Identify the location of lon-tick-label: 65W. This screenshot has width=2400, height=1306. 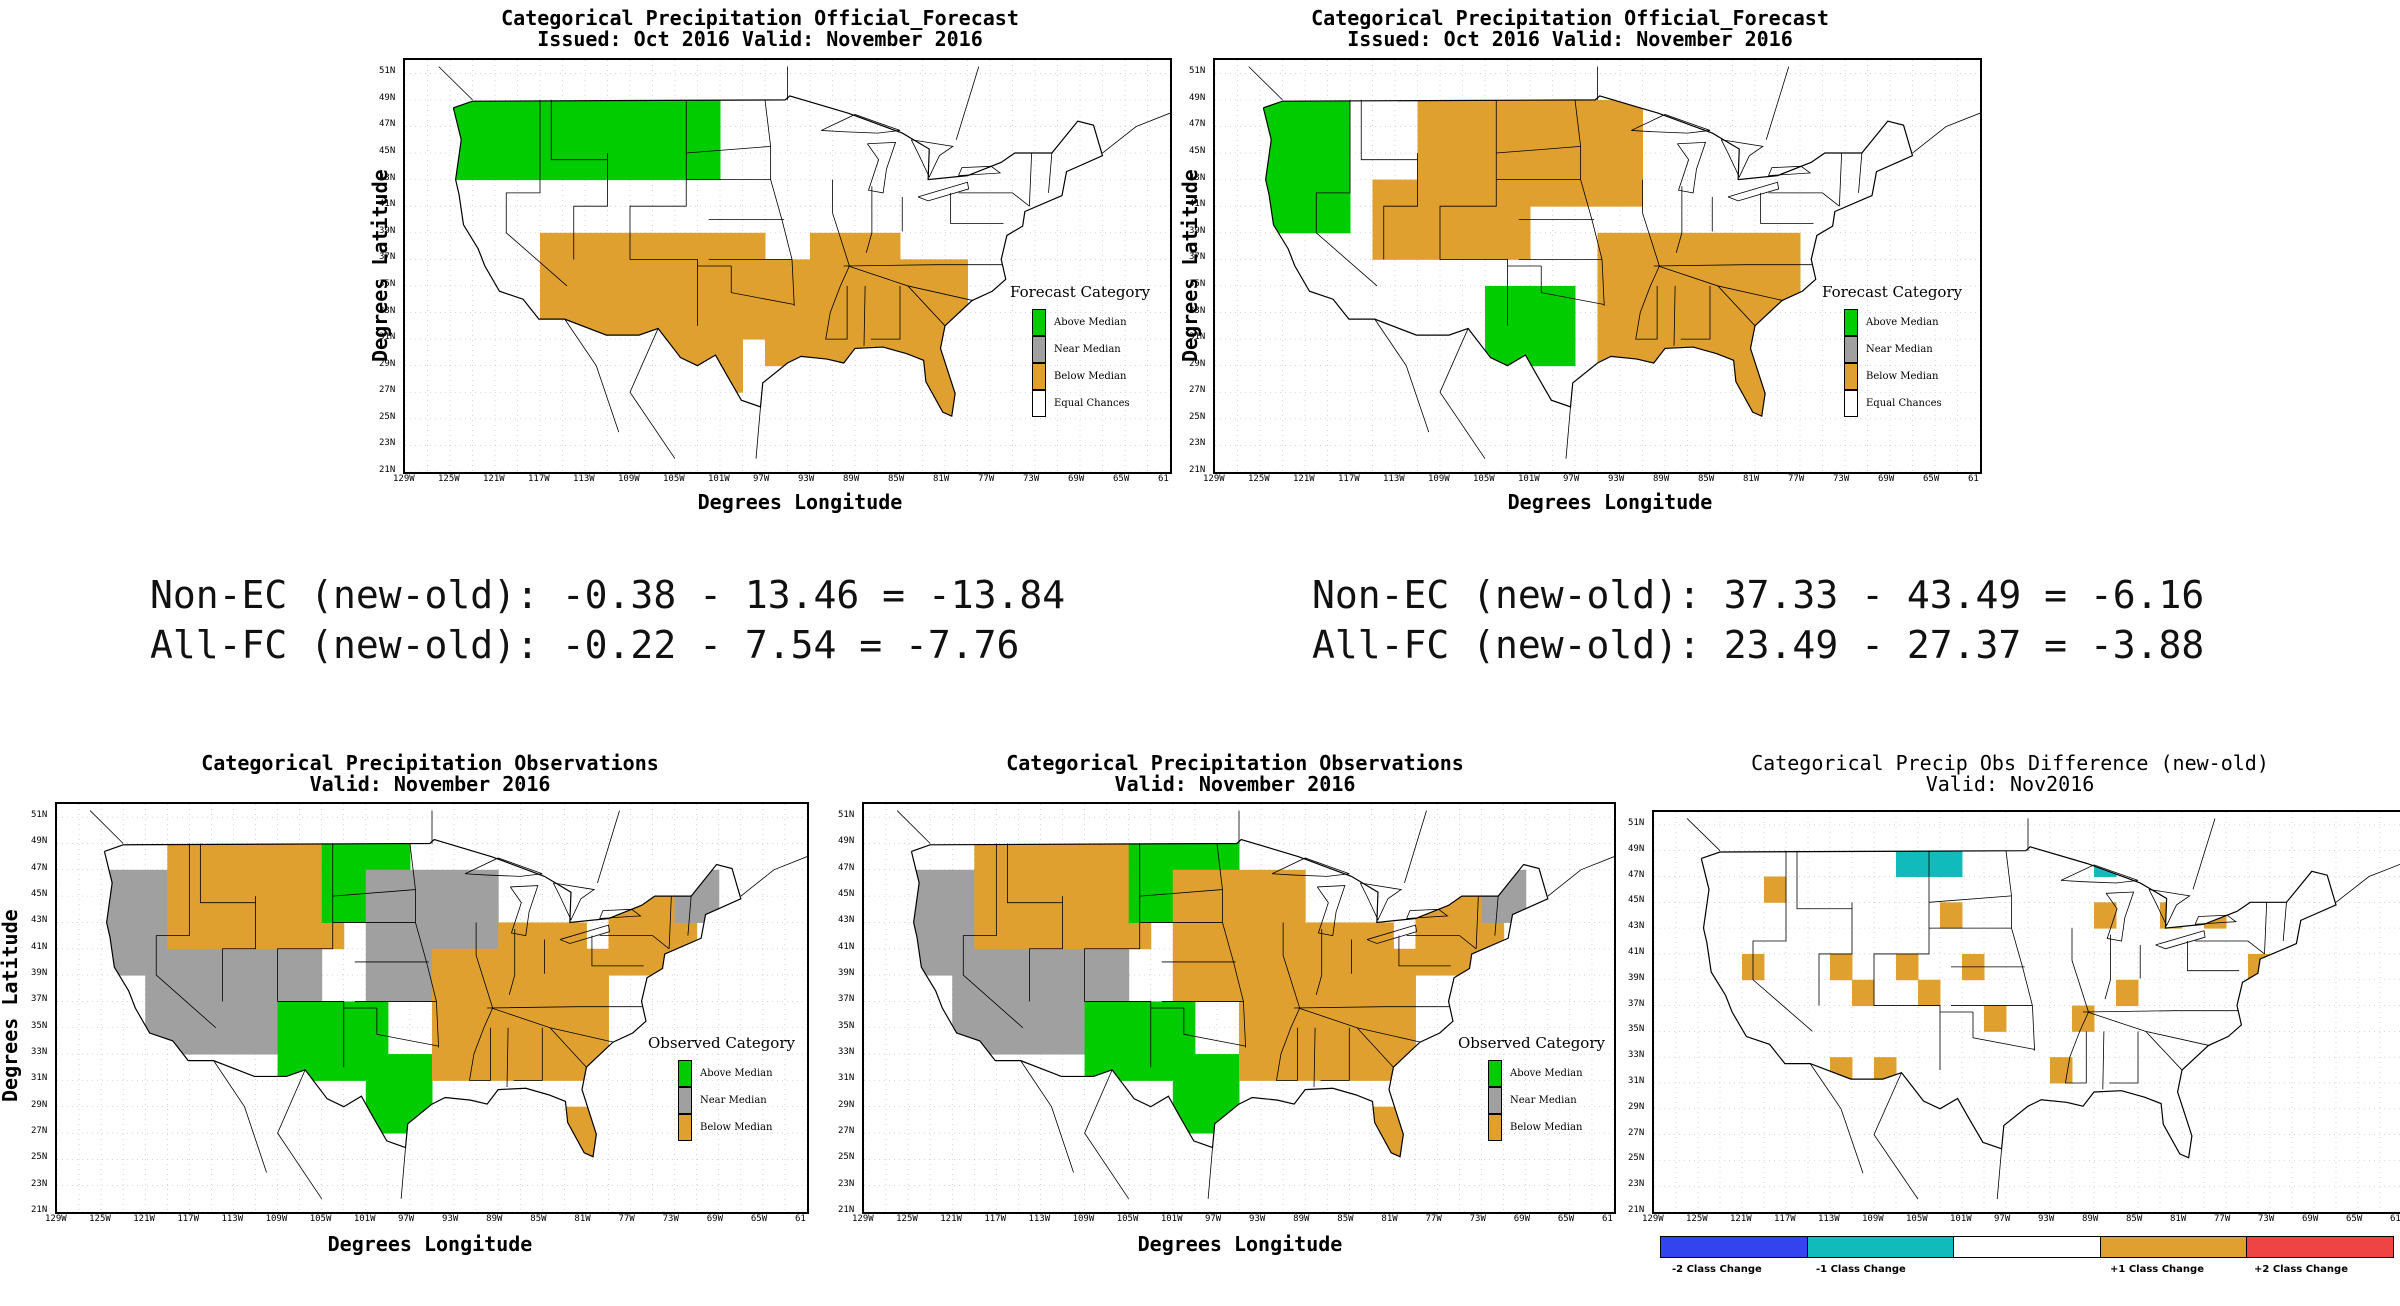
(1566, 1219).